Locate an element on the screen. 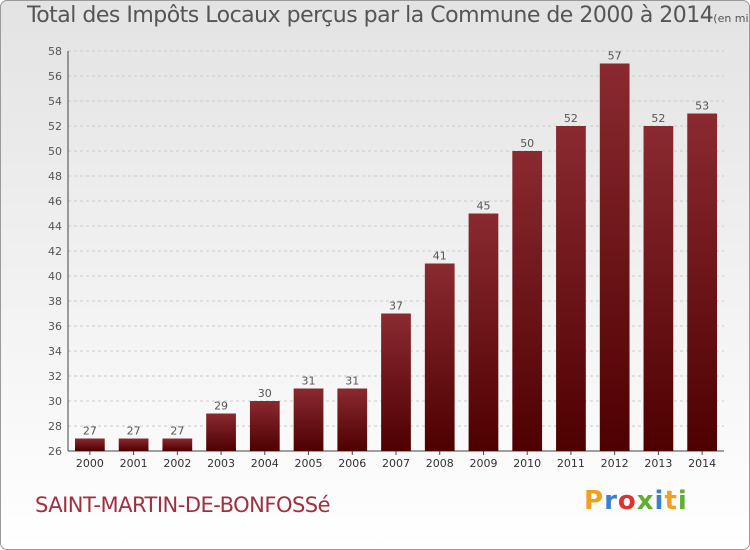 This screenshot has height=550, width=750. y-tick-label: 56 is located at coordinates (55, 76).